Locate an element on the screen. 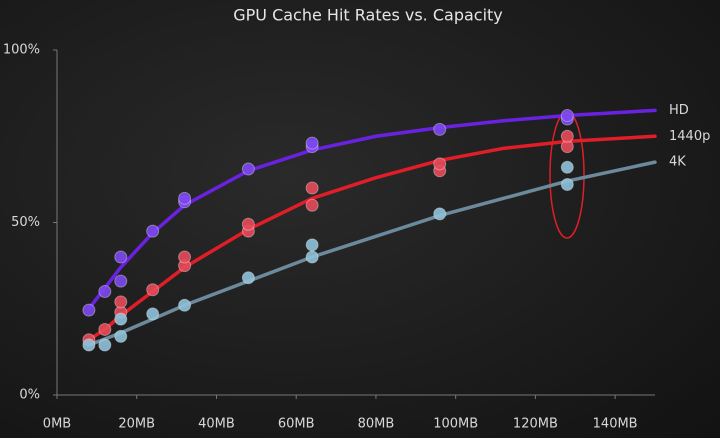 The height and width of the screenshot is (438, 720). x-tick-label: 60MB is located at coordinates (296, 424).